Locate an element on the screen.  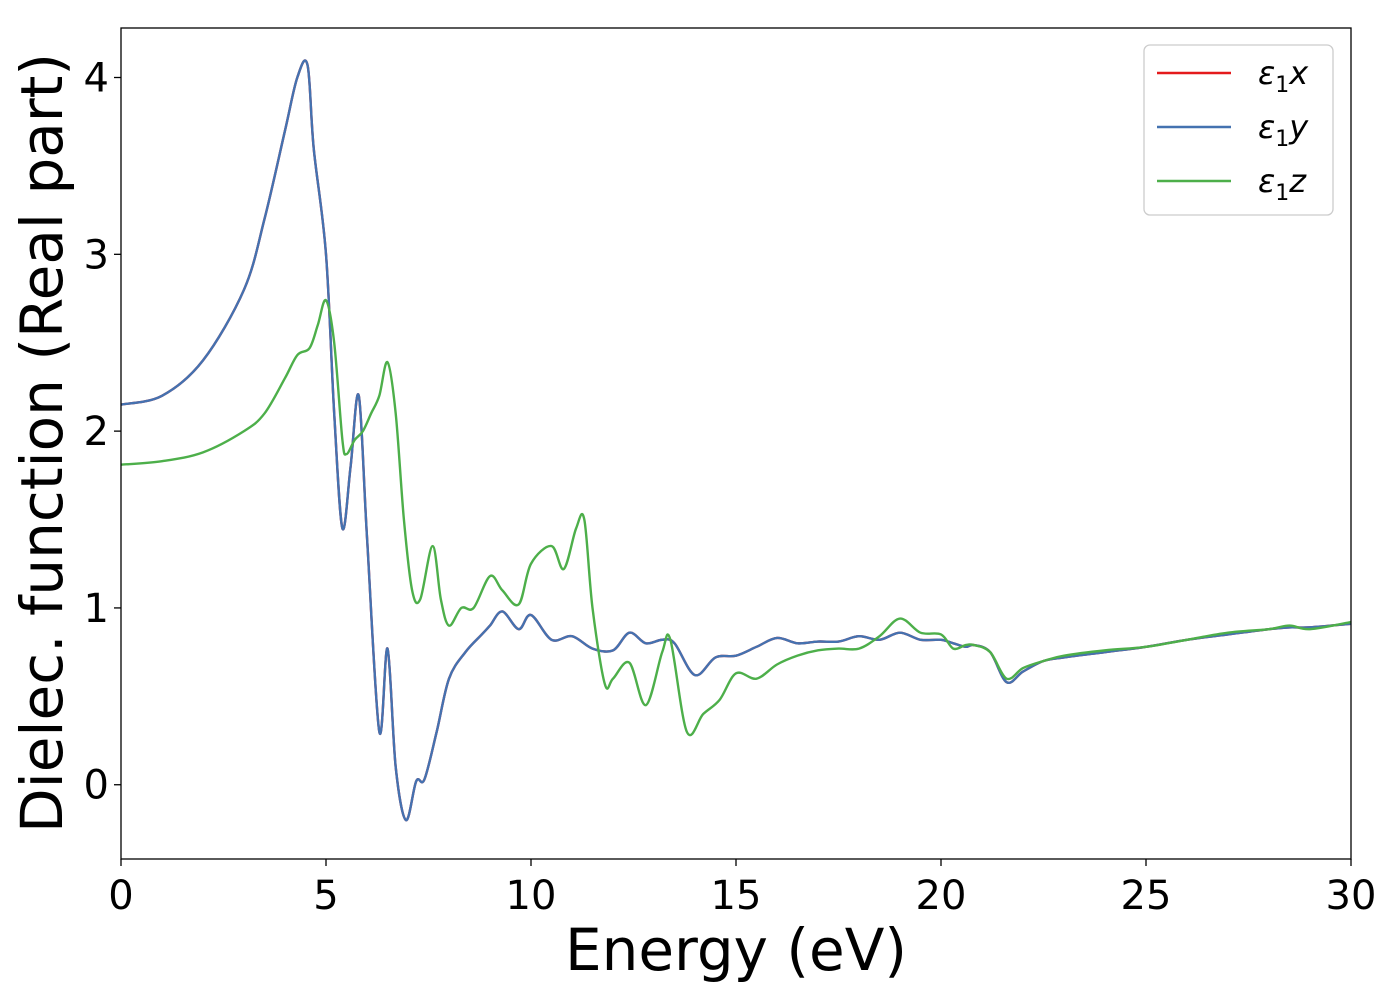
y-axis: 0 1 2 3 4 is located at coordinates (102, 432).